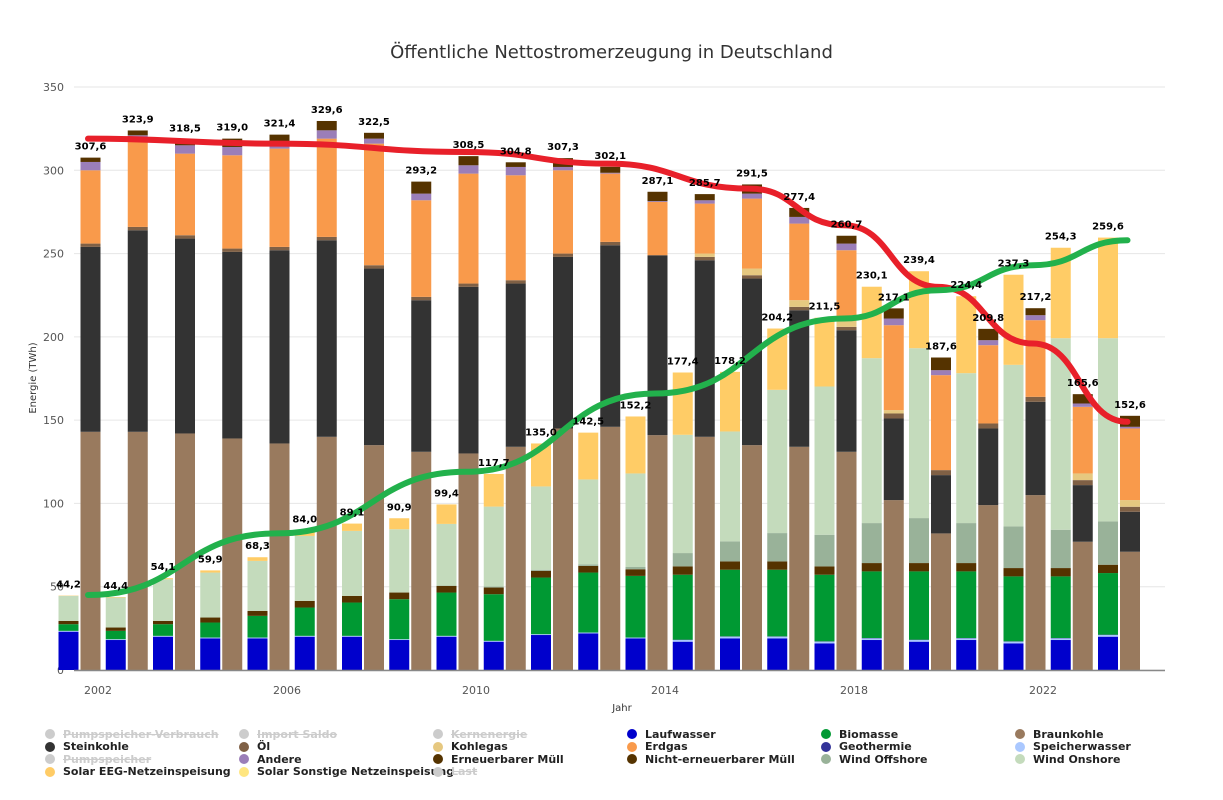  I want to click on legend-label: Erneuerbarer Müll, so click(507, 759).